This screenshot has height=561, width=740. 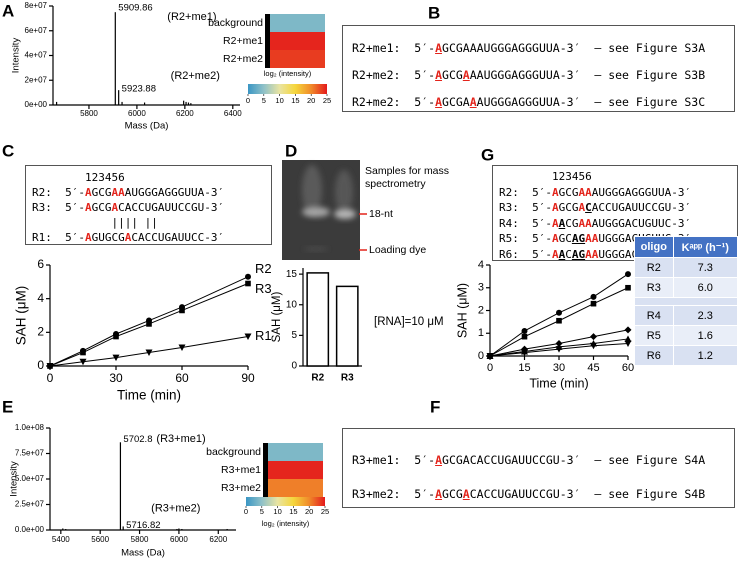 What do you see at coordinates (654, 267) in the screenshot?
I see `table-cell: R2` at bounding box center [654, 267].